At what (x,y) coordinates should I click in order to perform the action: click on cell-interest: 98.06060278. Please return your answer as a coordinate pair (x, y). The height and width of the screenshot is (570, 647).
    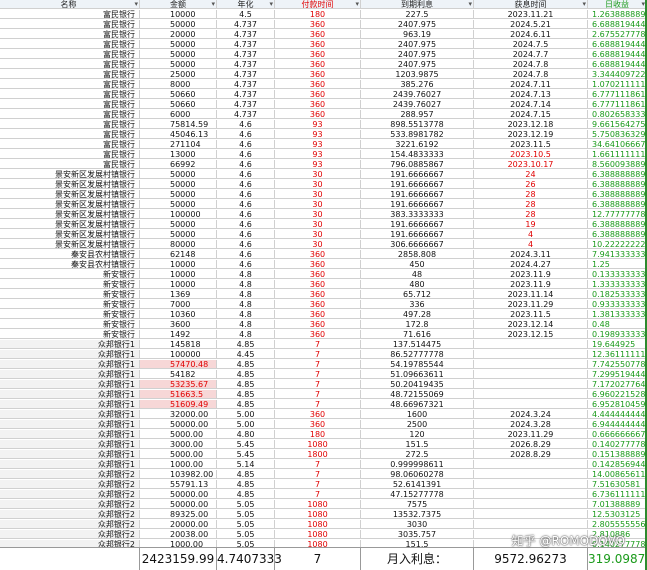
    Looking at the image, I should click on (417, 474).